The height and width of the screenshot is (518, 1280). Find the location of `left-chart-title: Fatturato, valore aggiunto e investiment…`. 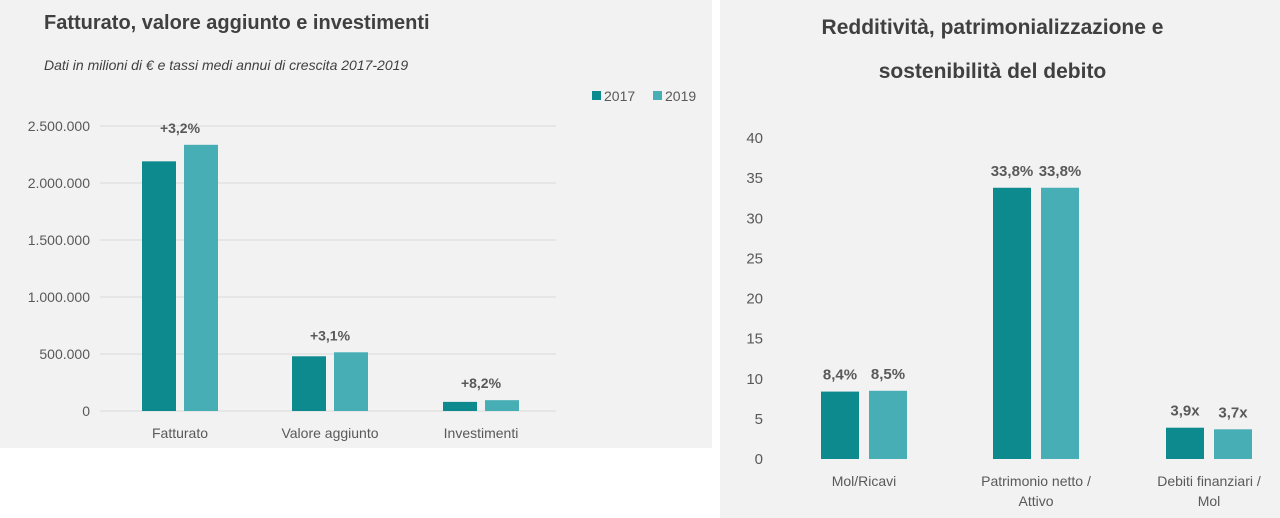

left-chart-title: Fatturato, valore aggiunto e investiment… is located at coordinates (237, 23).